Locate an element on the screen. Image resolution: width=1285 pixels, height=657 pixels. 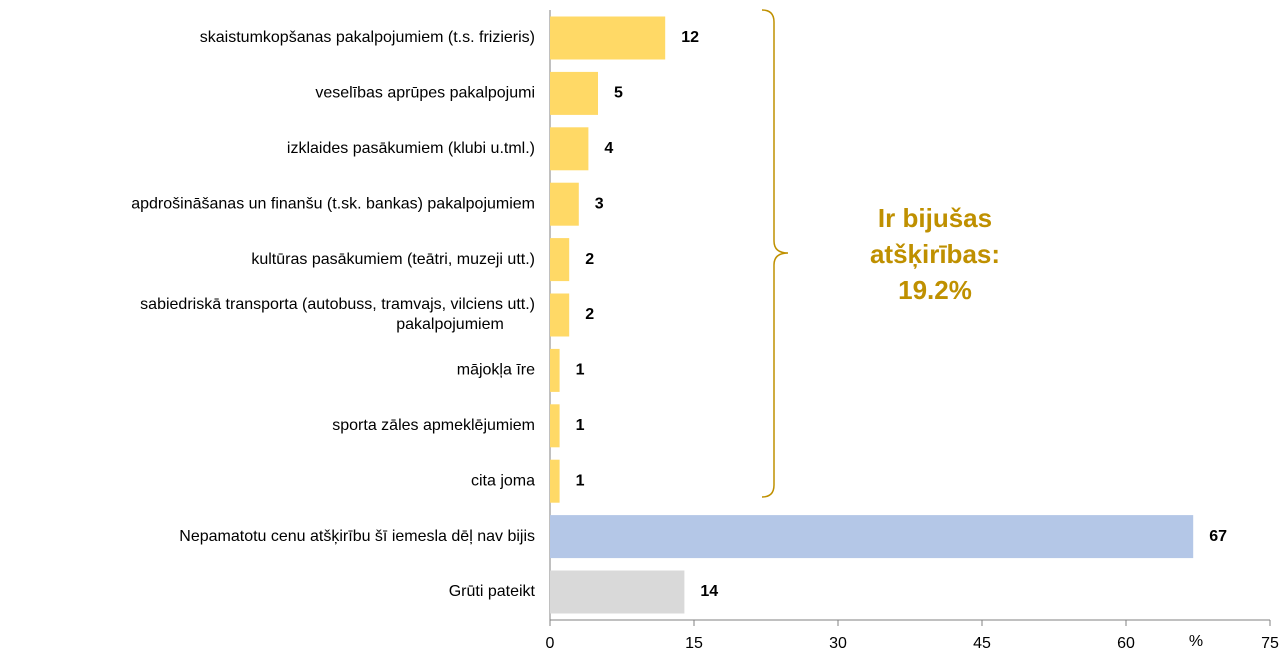
x-tick-label: 60 is located at coordinates (1126, 643).